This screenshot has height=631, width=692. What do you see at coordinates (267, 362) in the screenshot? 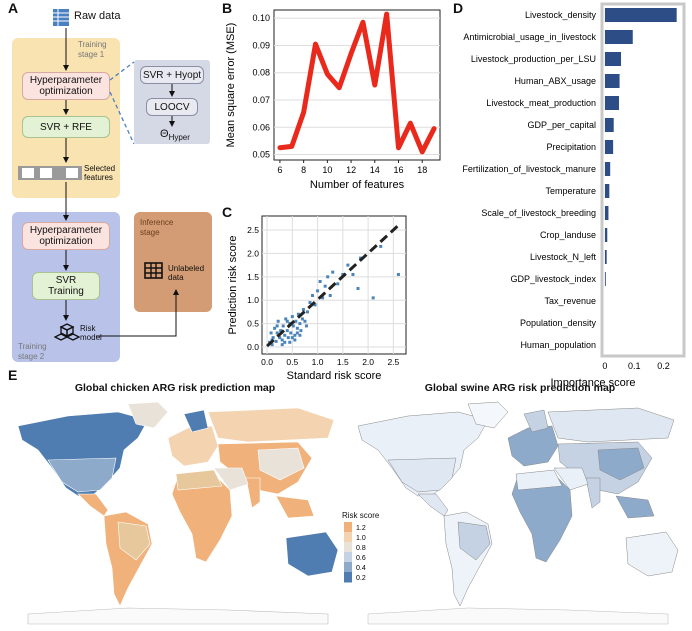
I see `x-tick-label: 0.0` at bounding box center [267, 362].